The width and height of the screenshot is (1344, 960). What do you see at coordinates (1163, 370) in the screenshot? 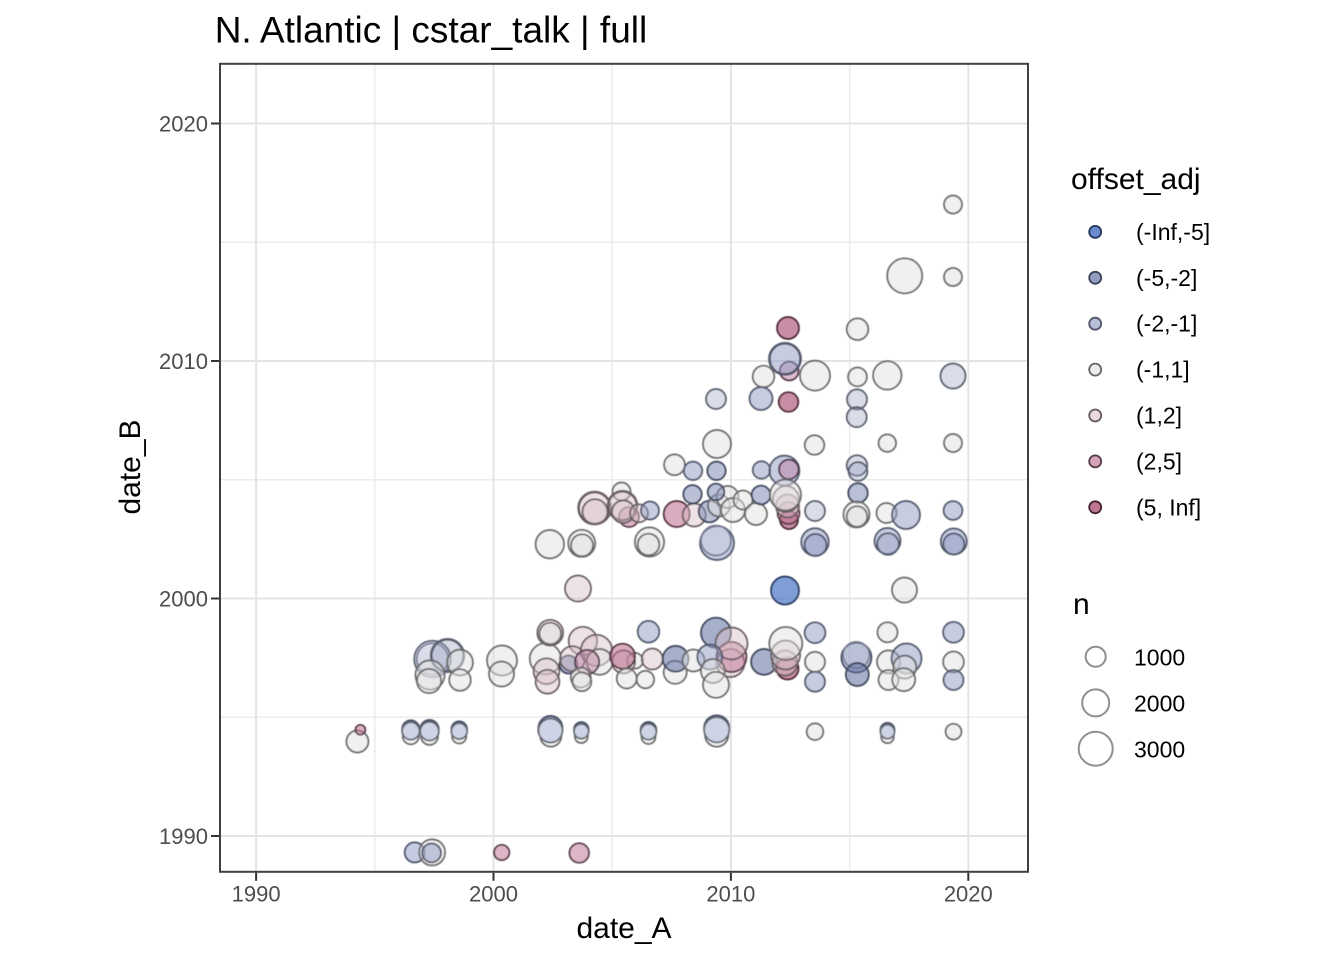
I see `svg-text: (-1,1]` at bounding box center [1163, 370].